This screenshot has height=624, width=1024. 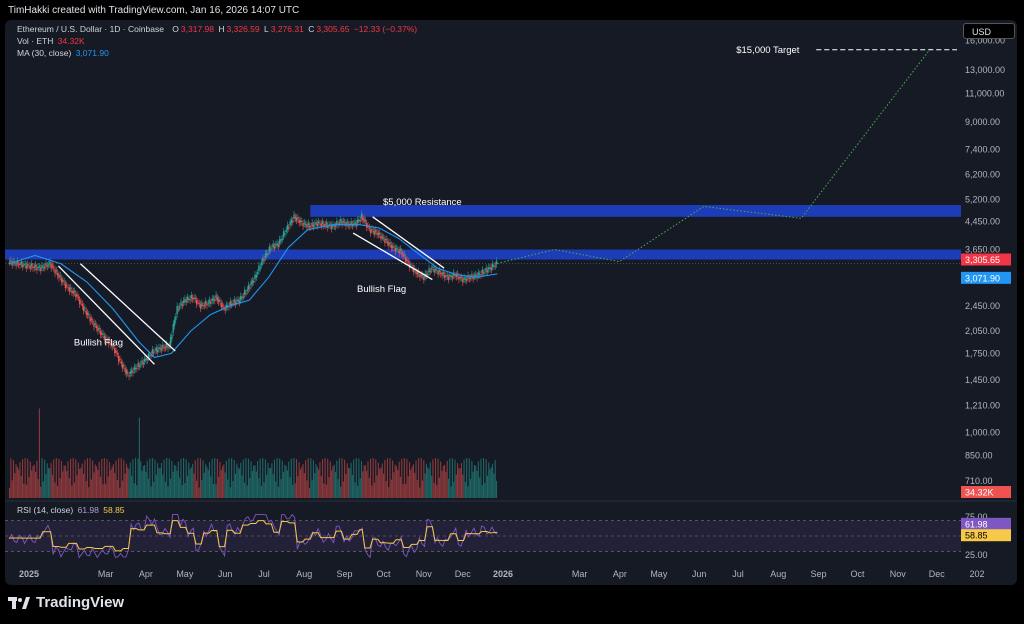 I want to click on price-tick-label: 5,200.00, so click(x=982, y=199).